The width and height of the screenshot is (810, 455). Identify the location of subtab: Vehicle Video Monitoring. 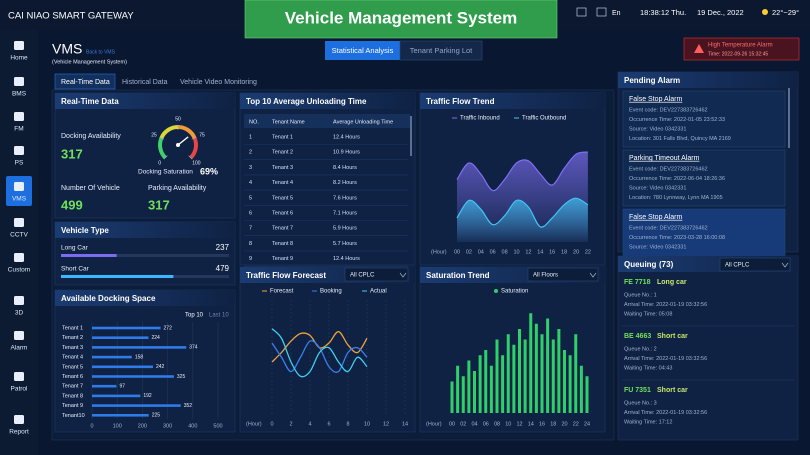
(218, 82).